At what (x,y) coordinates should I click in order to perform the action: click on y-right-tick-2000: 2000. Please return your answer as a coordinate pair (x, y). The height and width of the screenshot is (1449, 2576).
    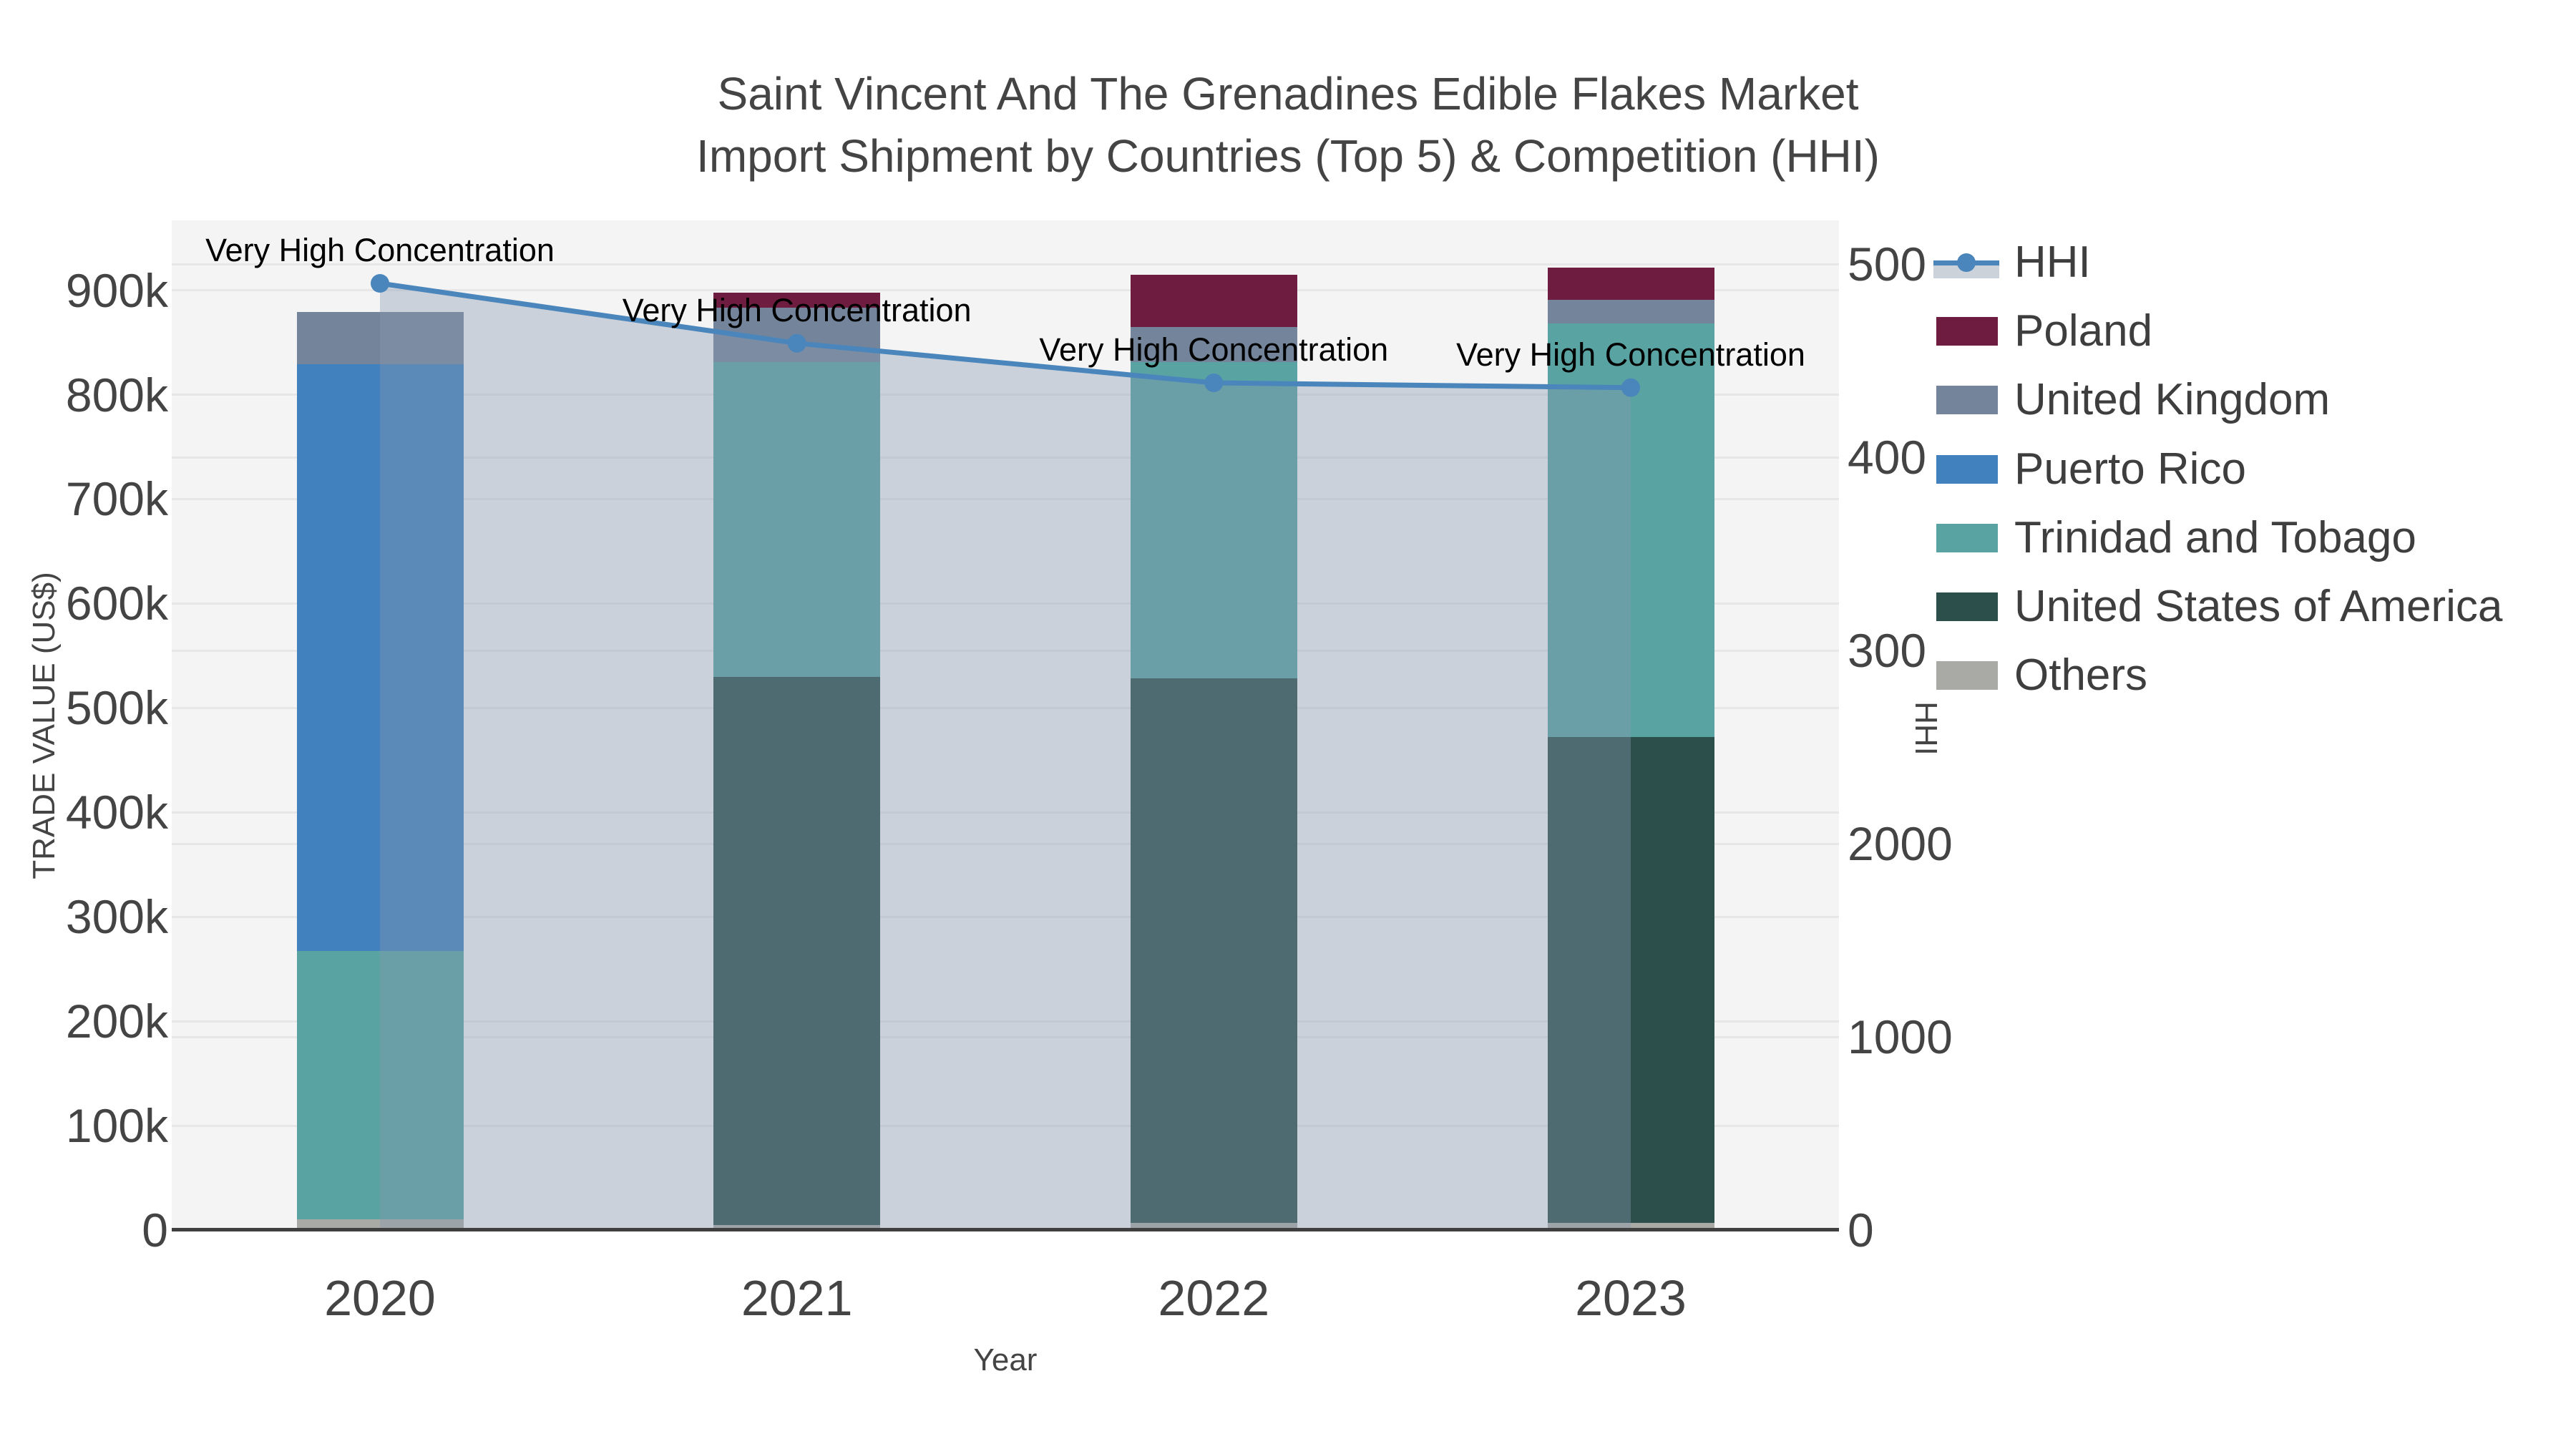
    Looking at the image, I should click on (1900, 843).